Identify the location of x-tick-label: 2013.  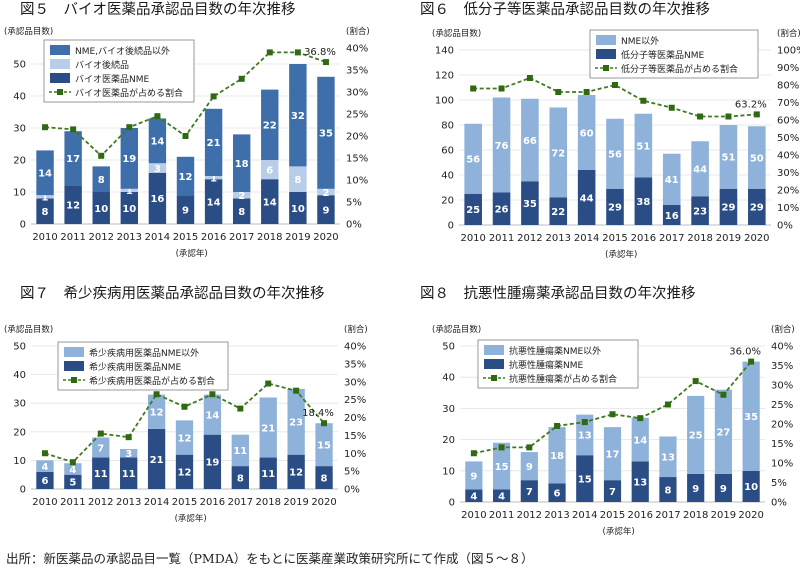
(128, 502).